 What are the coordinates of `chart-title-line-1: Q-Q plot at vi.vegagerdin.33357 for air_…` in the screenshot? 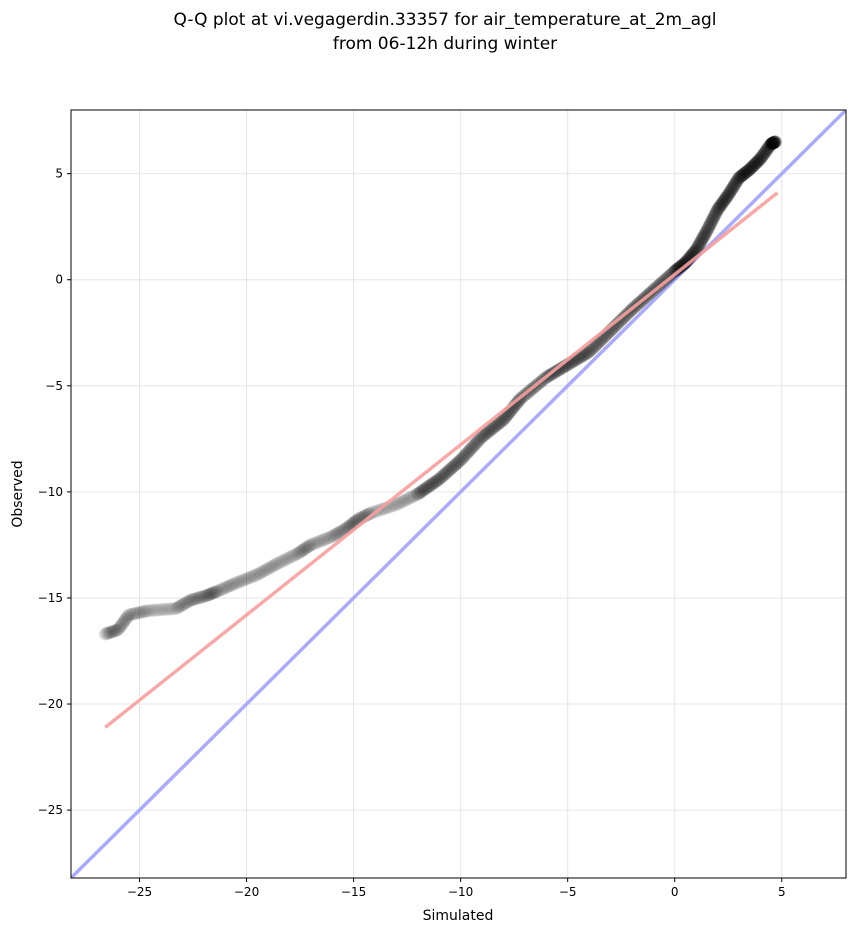 It's located at (444, 20).